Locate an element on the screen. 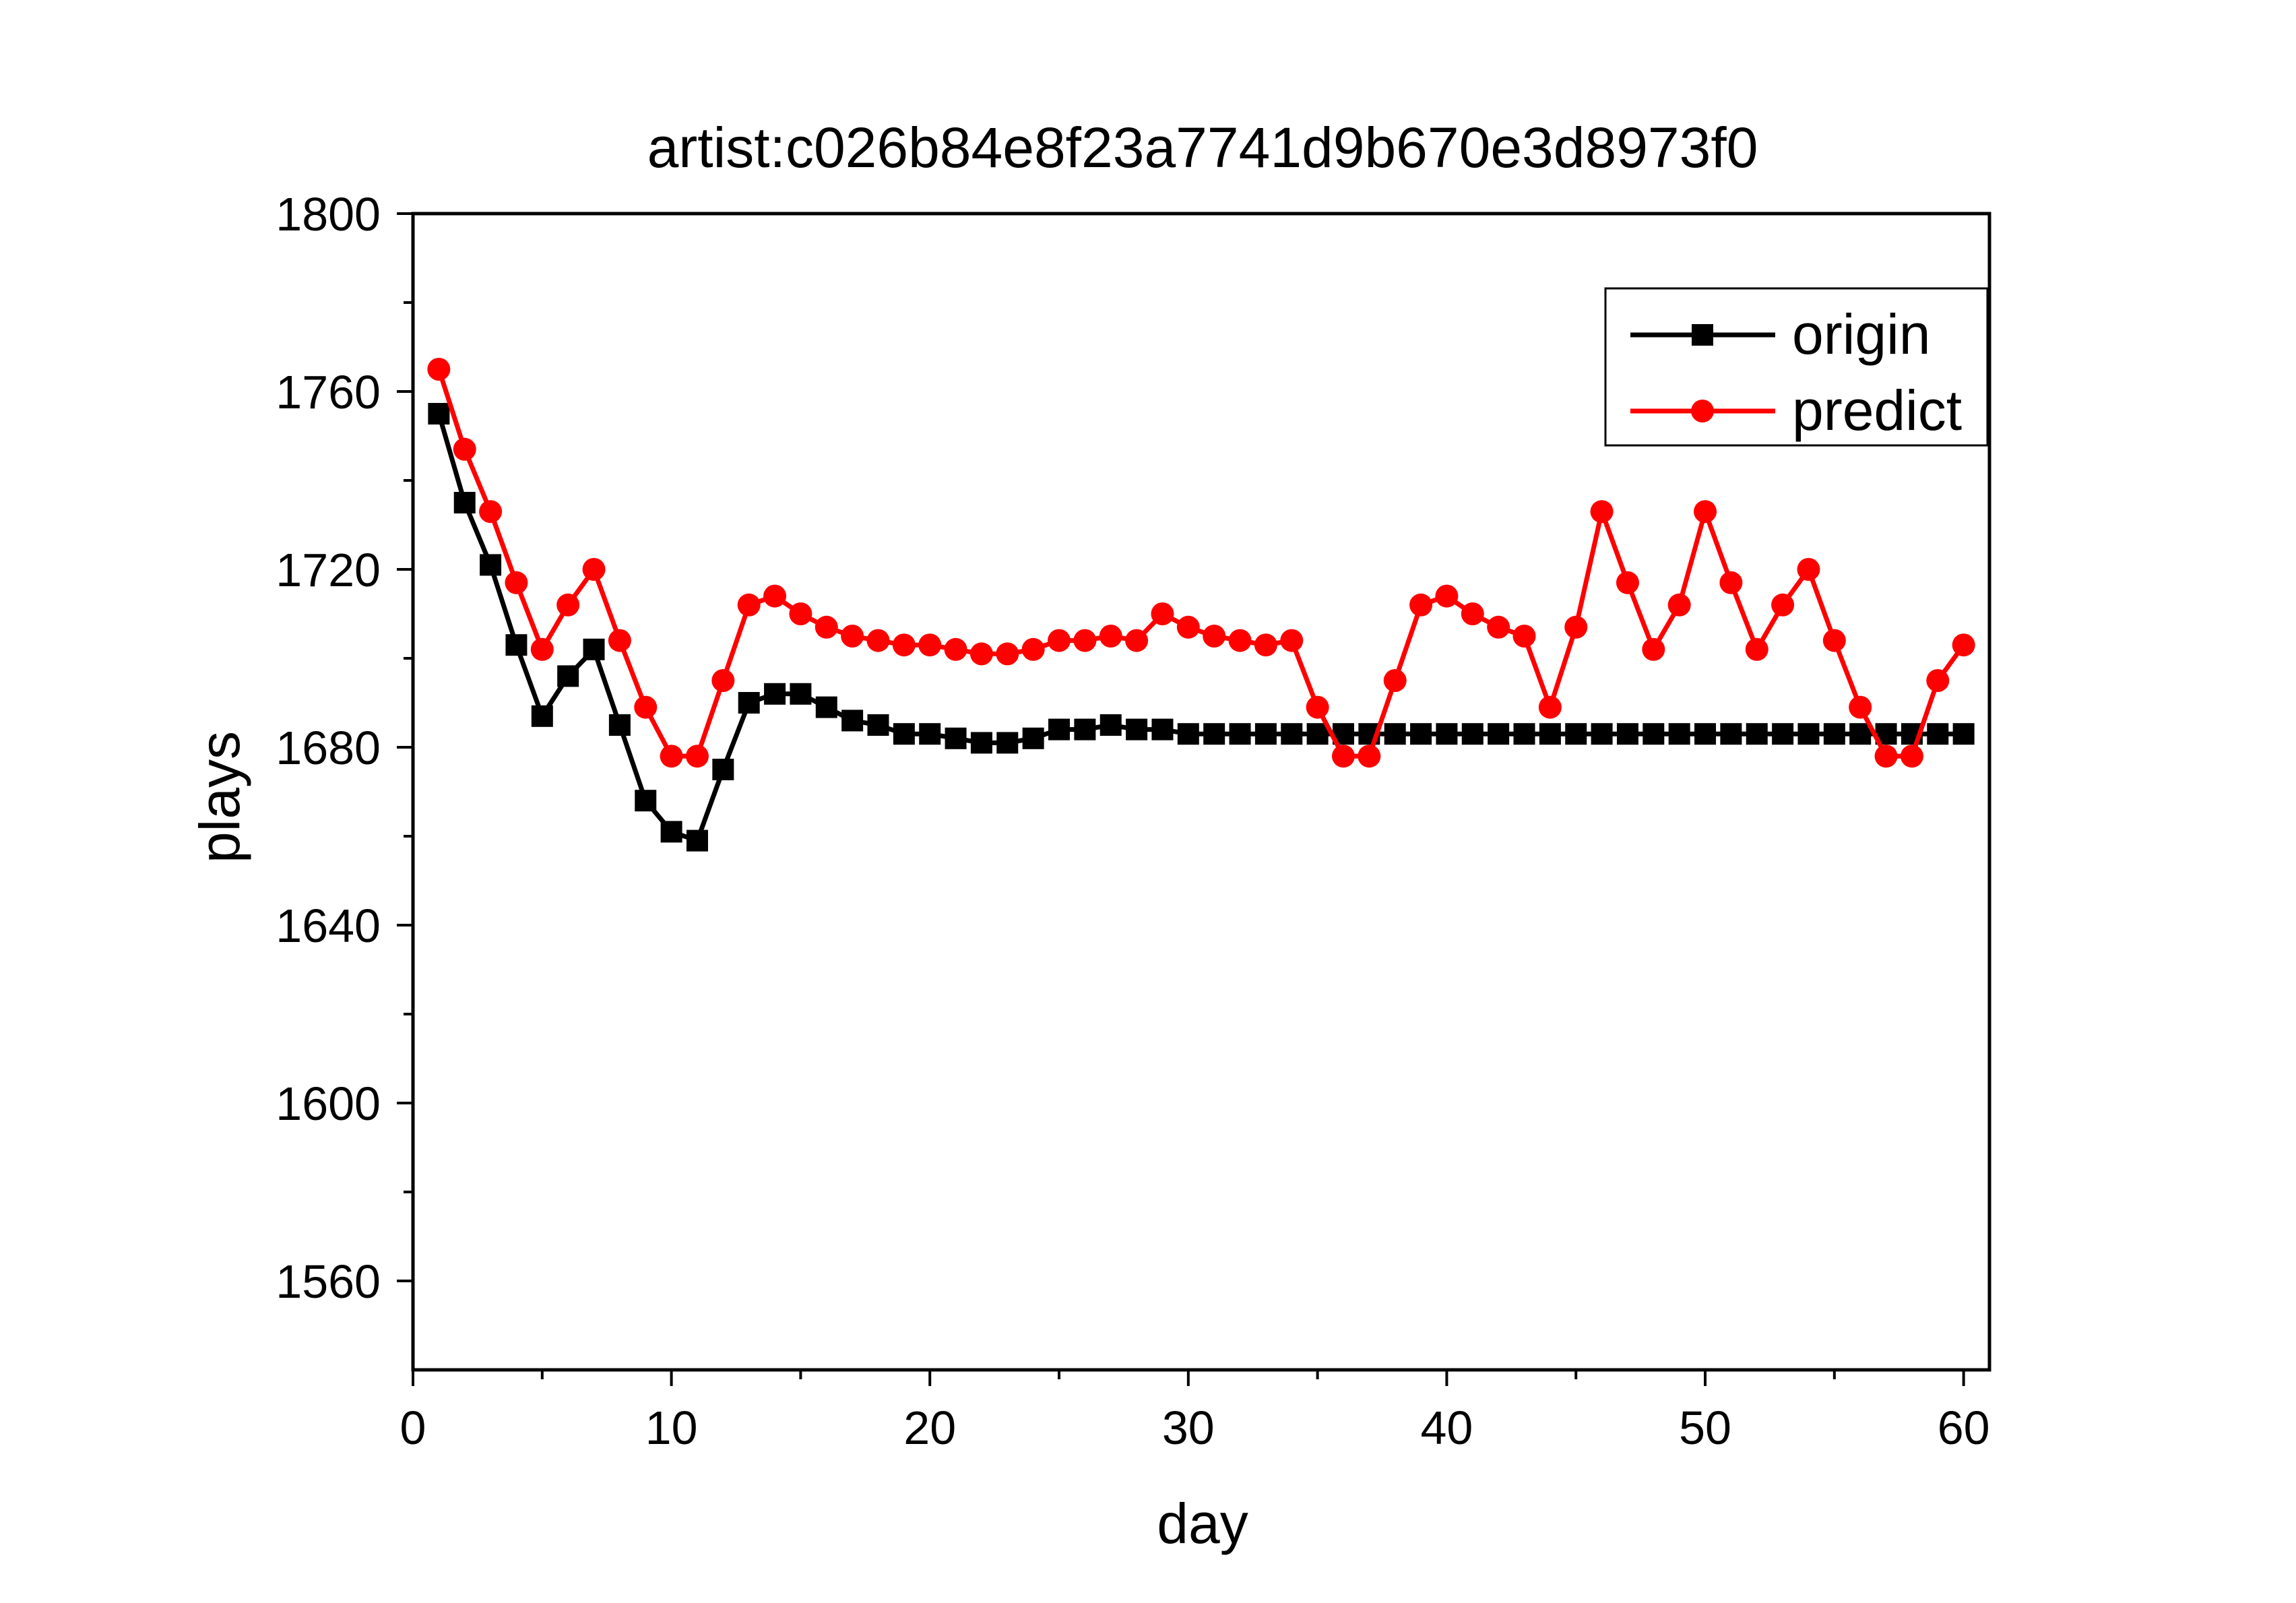  x-tick-label: 10 is located at coordinates (671, 1428).